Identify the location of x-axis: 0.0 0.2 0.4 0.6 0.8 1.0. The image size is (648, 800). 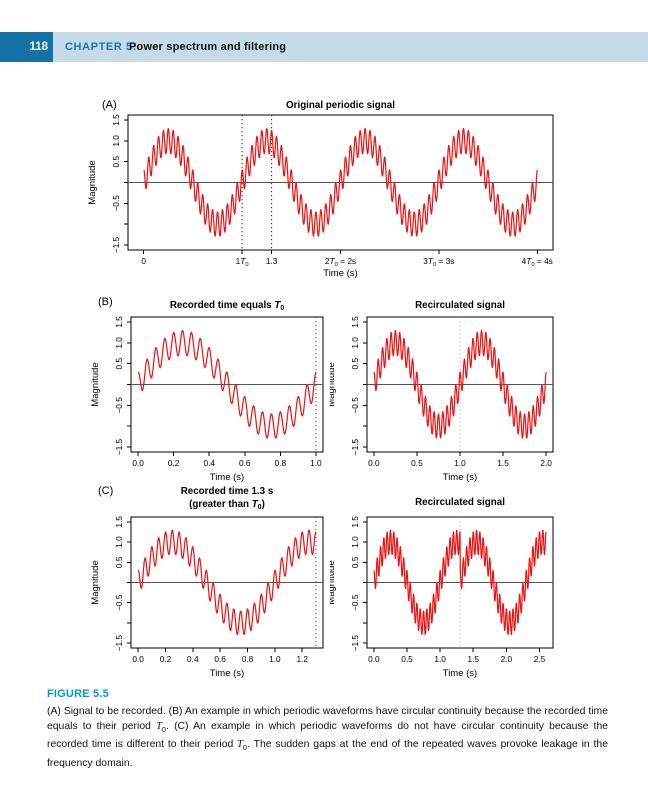
(227, 460).